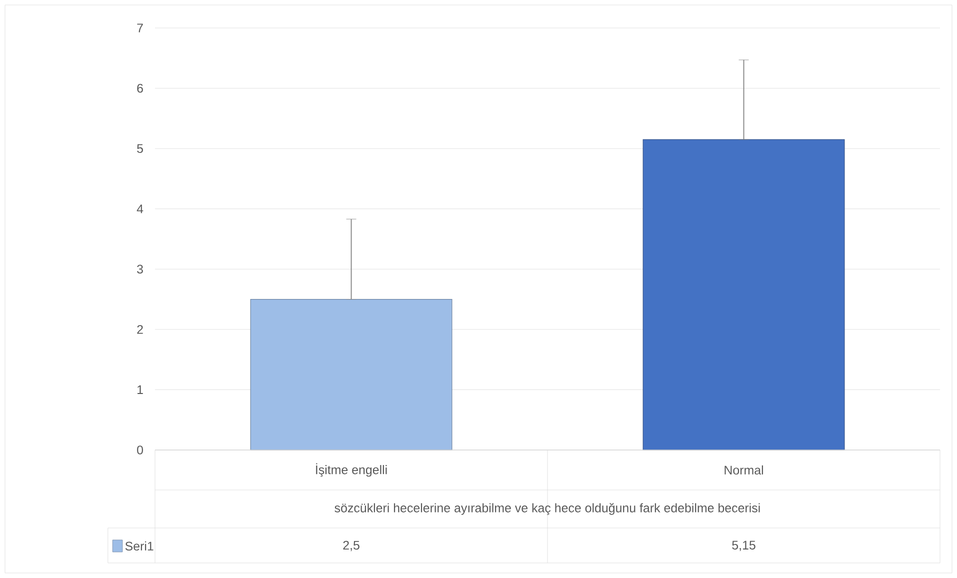  Describe the element at coordinates (140, 389) in the screenshot. I see `y-tick-label: 1` at that location.